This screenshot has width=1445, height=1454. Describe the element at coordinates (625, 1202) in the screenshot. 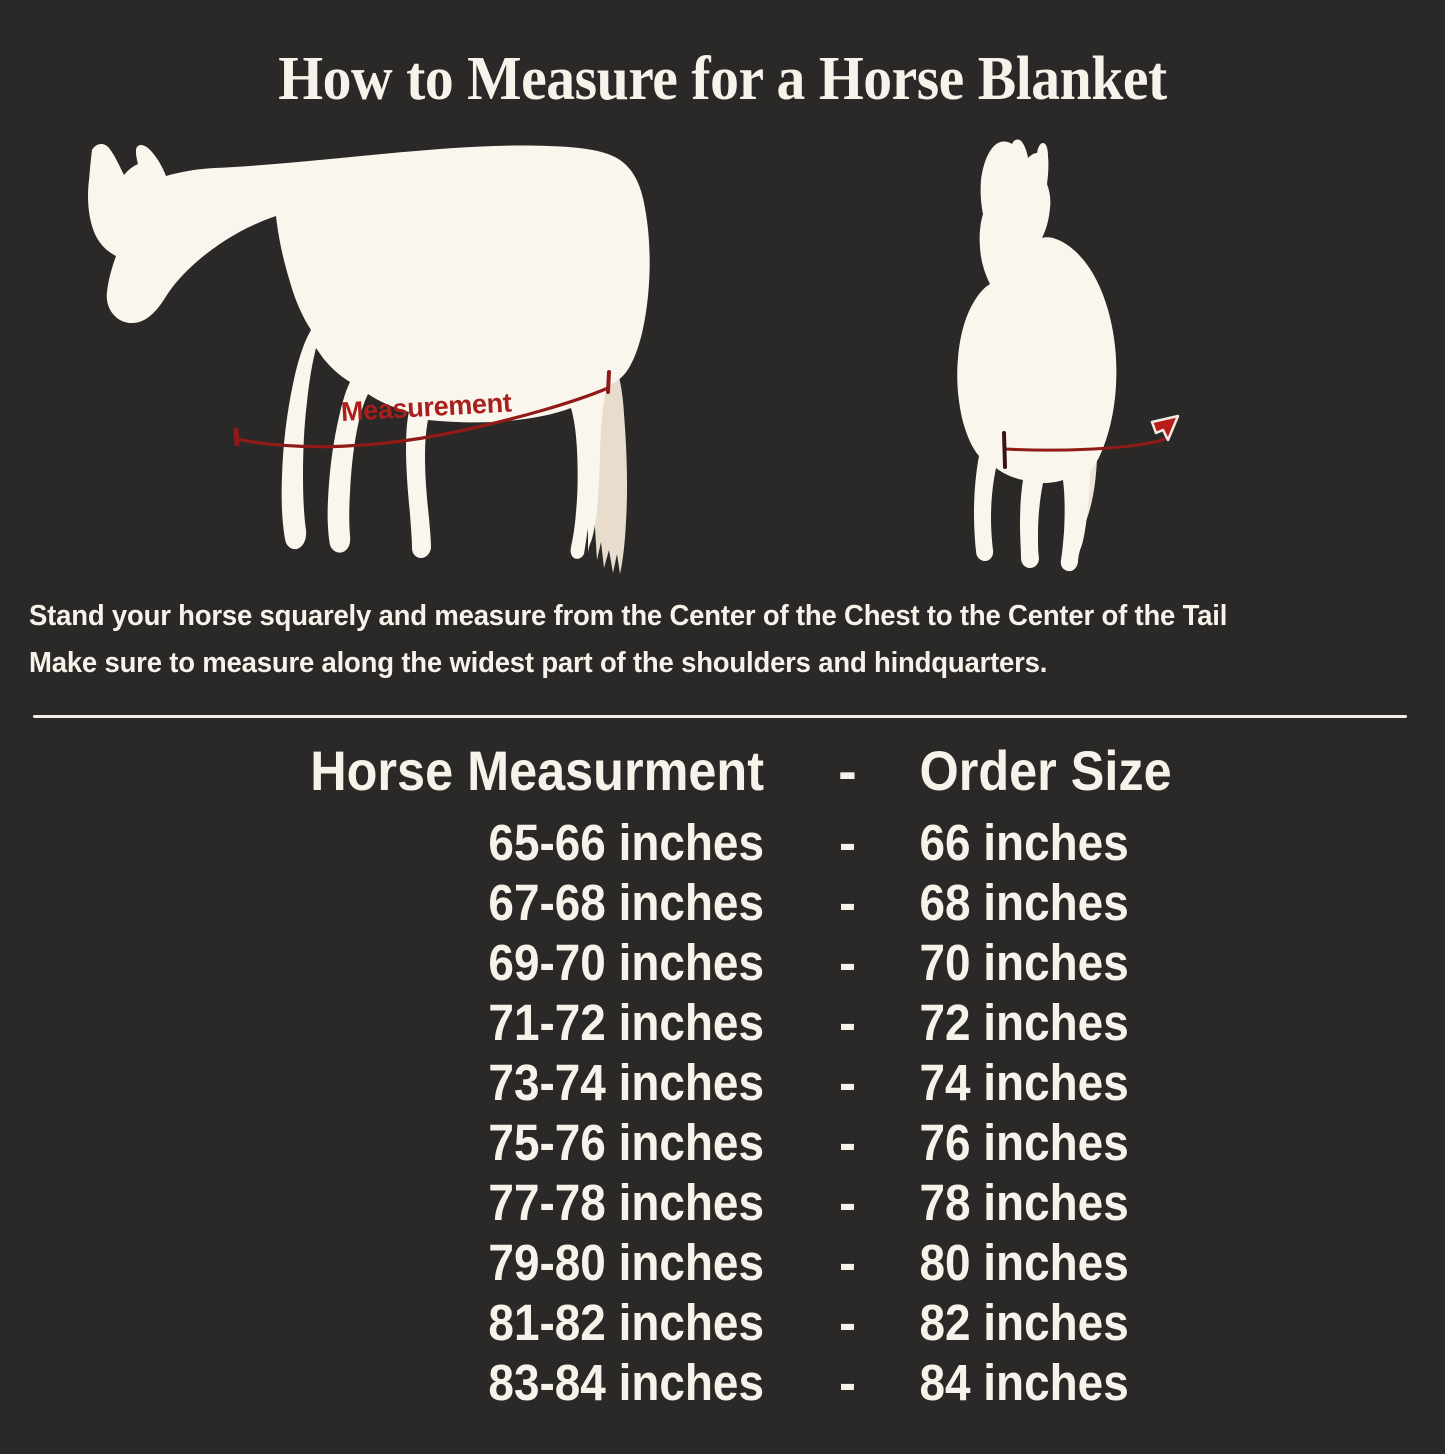

I see `cell-measurement: 77-78 inches` at that location.